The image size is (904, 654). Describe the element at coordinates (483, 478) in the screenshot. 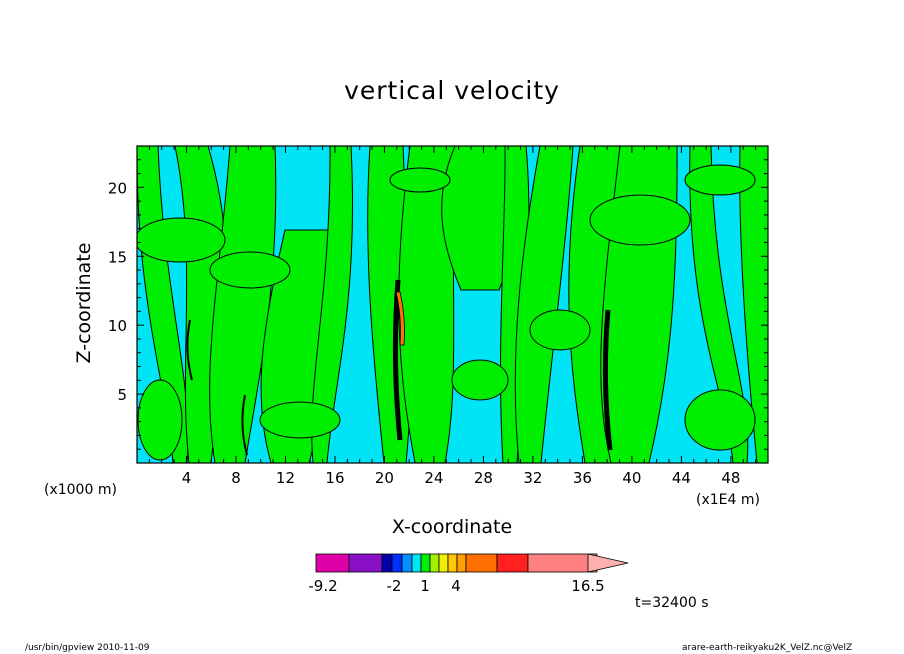

I see `x-tick-label: 28` at that location.